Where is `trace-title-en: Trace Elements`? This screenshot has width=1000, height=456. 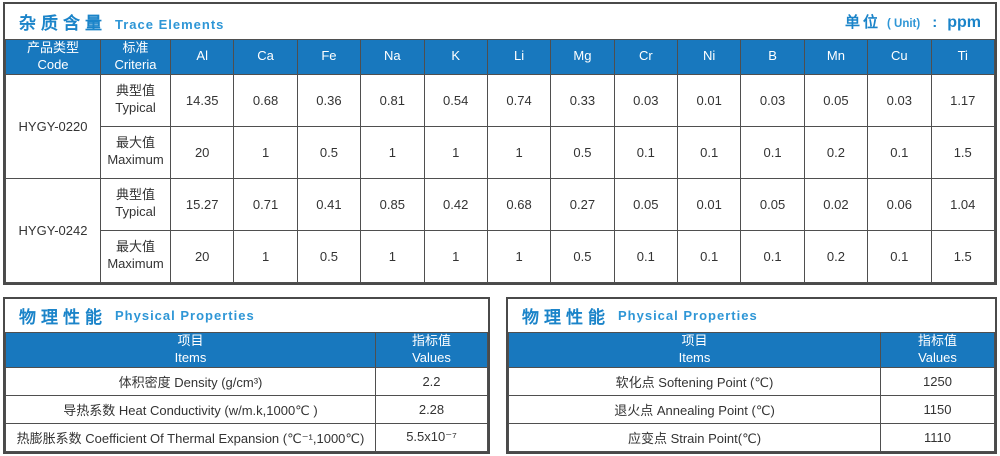 trace-title-en: Trace Elements is located at coordinates (170, 24).